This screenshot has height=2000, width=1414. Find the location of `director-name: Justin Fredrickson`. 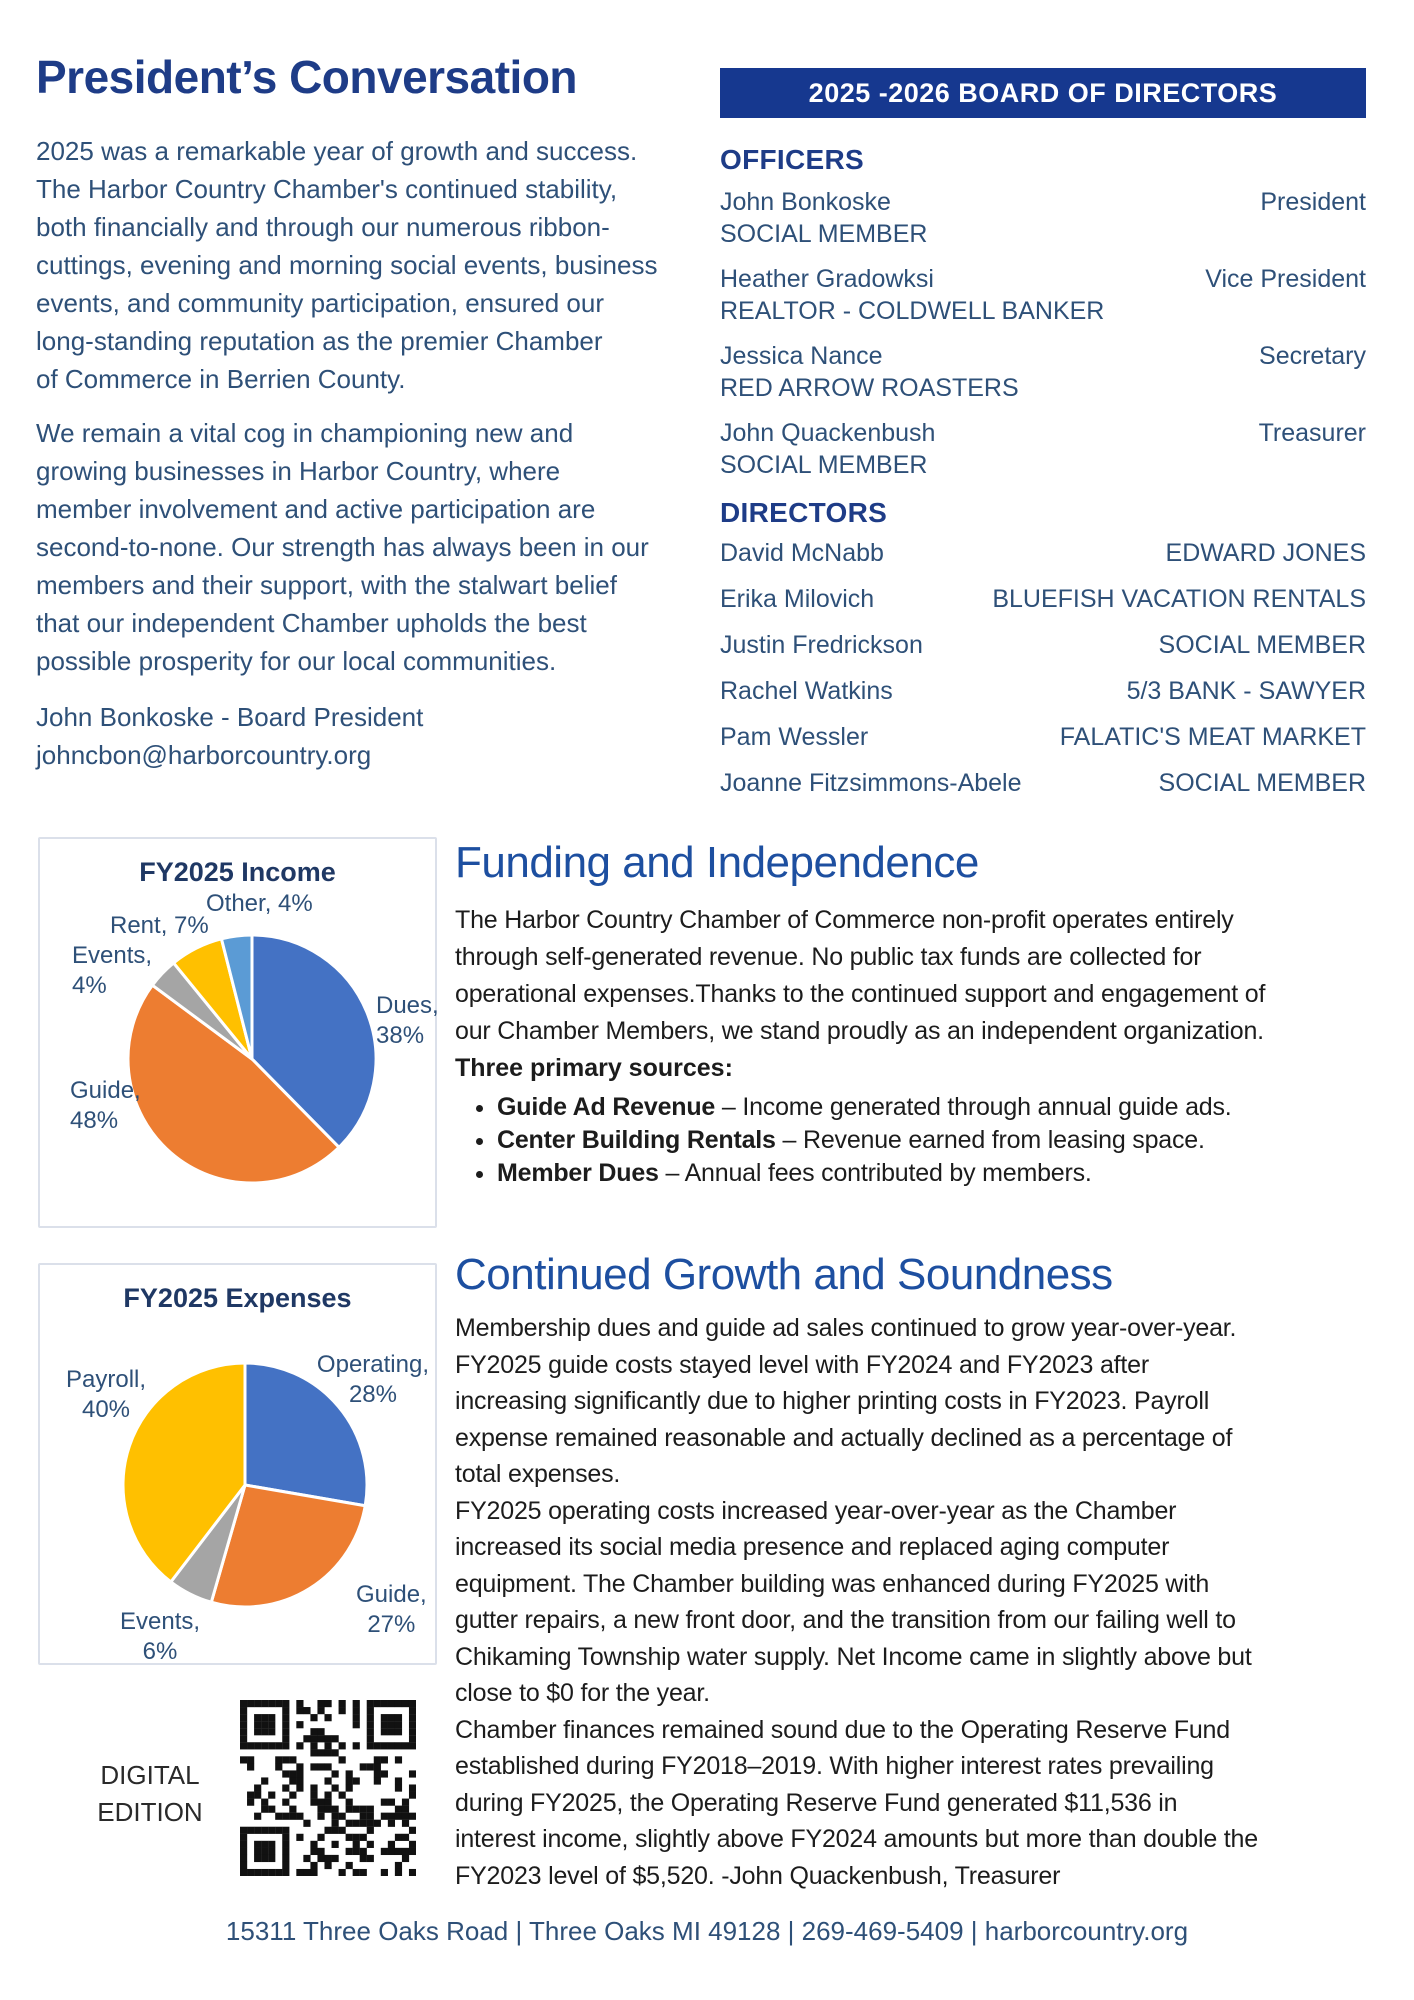

director-name: Justin Fredrickson is located at coordinates (821, 645).